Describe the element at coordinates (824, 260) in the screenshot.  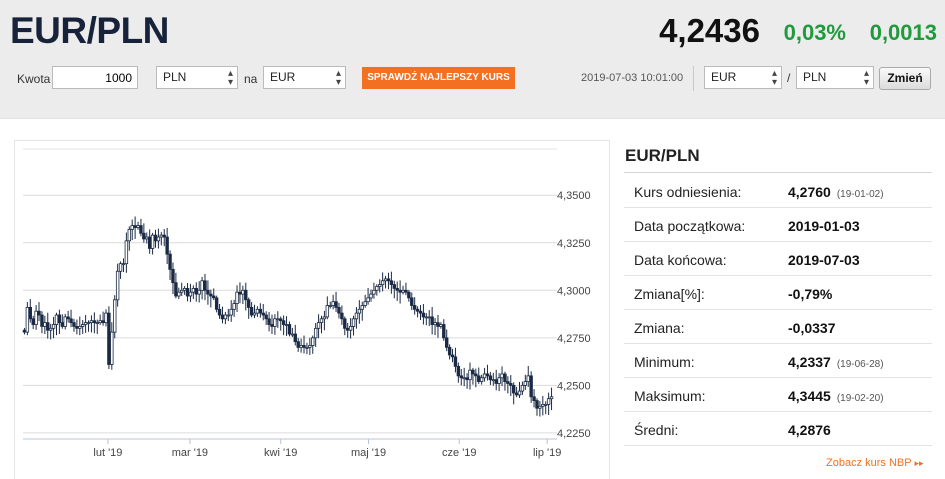
I see `stats-value: 2019-07-03` at that location.